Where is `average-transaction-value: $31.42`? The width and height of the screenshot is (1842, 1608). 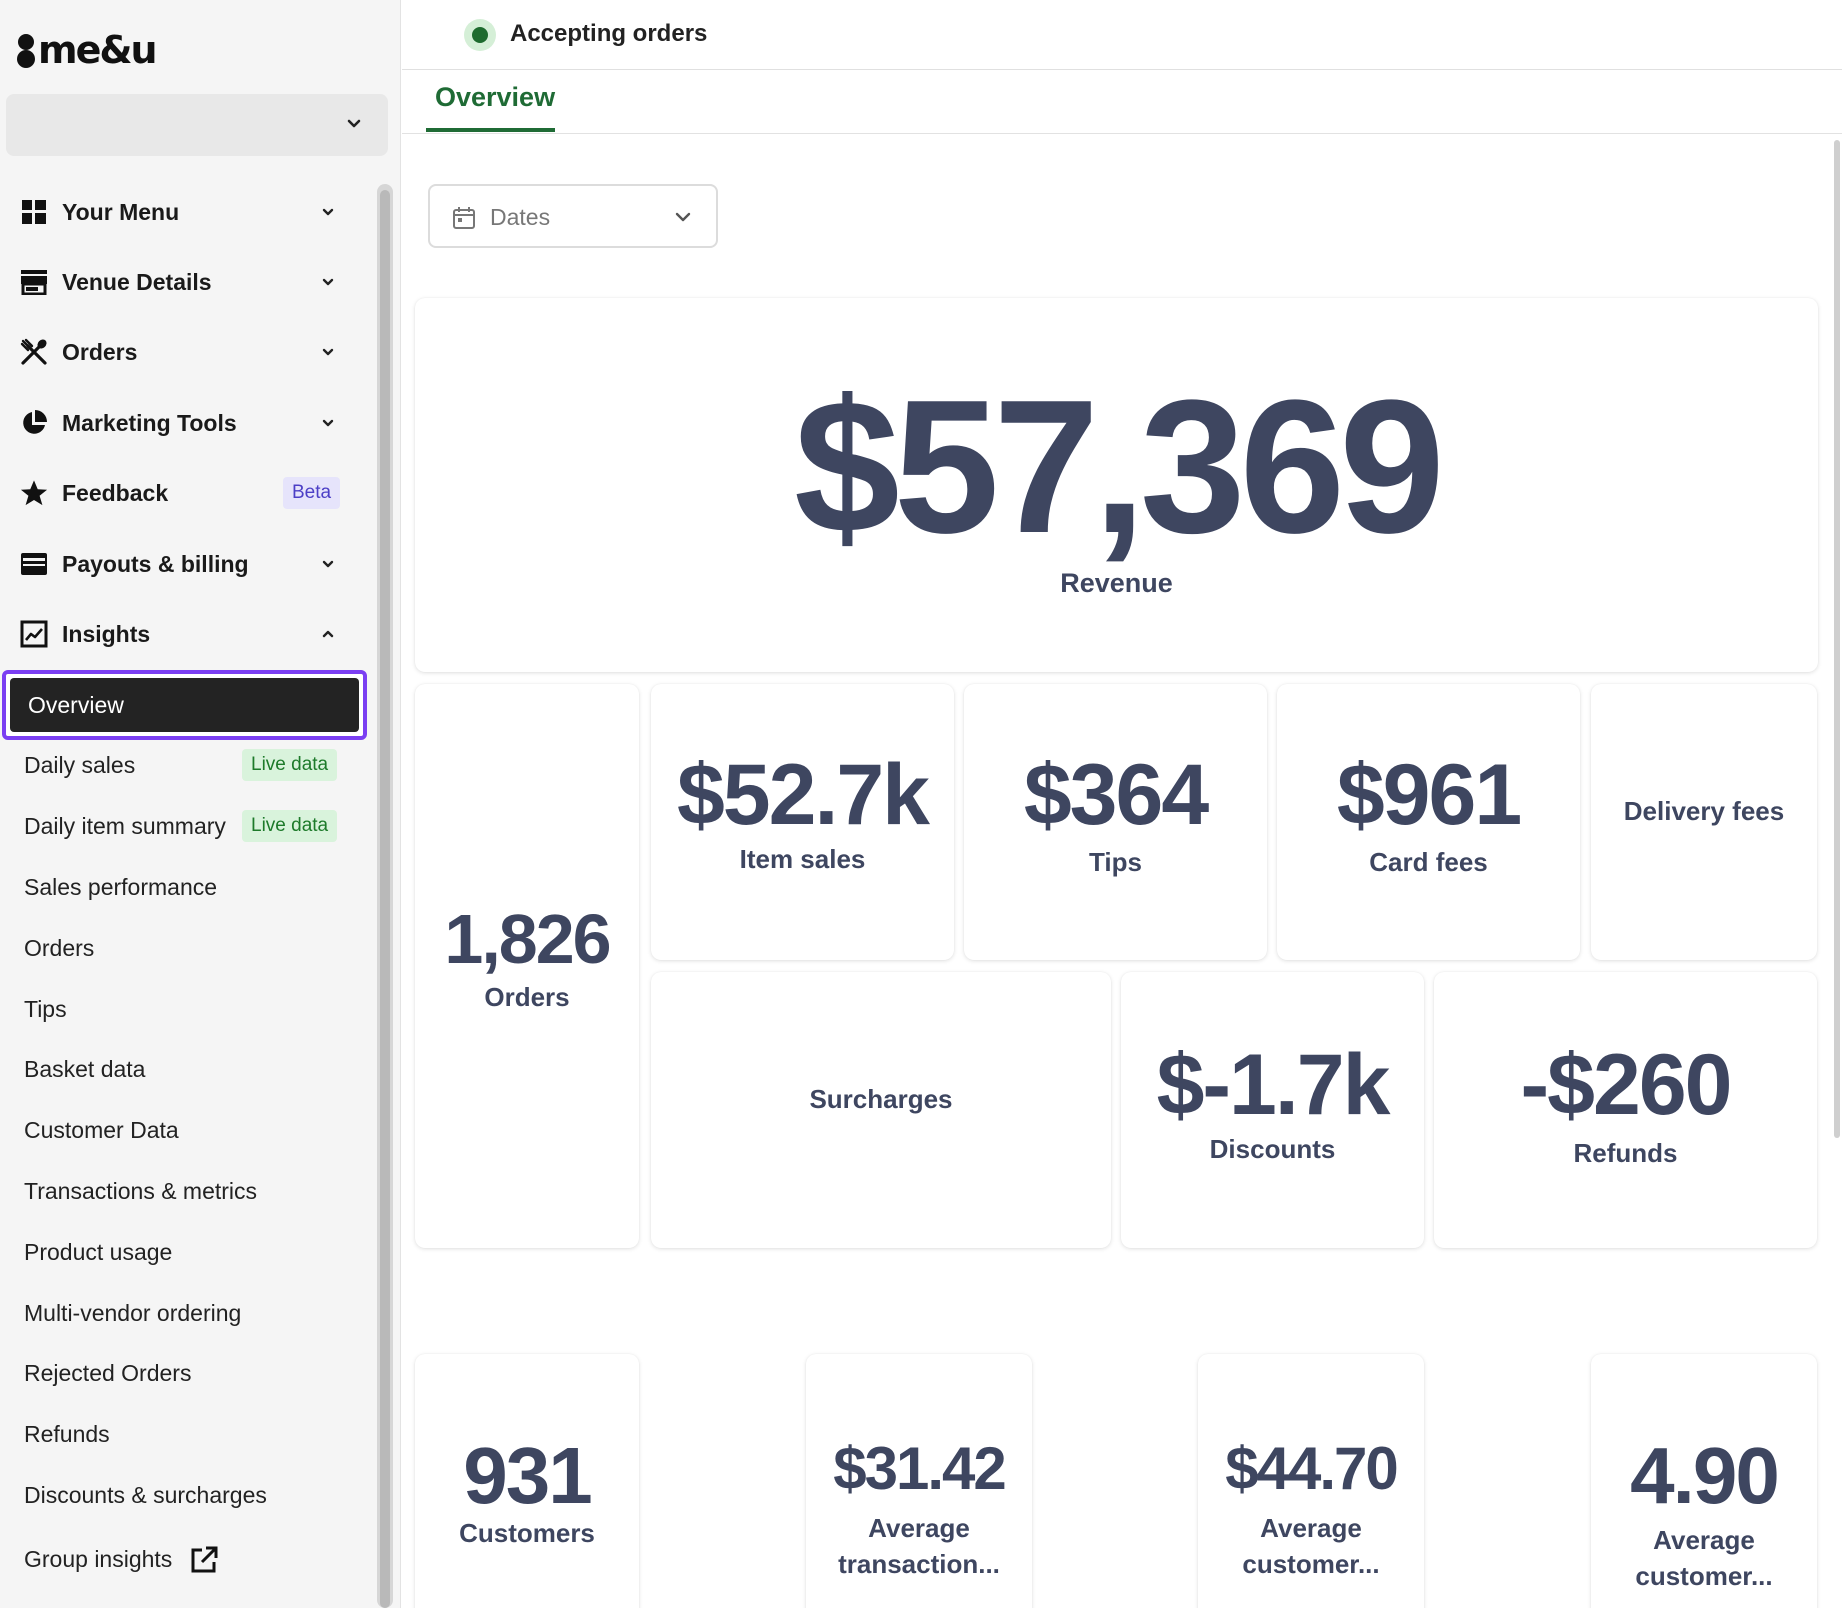 average-transaction-value: $31.42 is located at coordinates (920, 1468).